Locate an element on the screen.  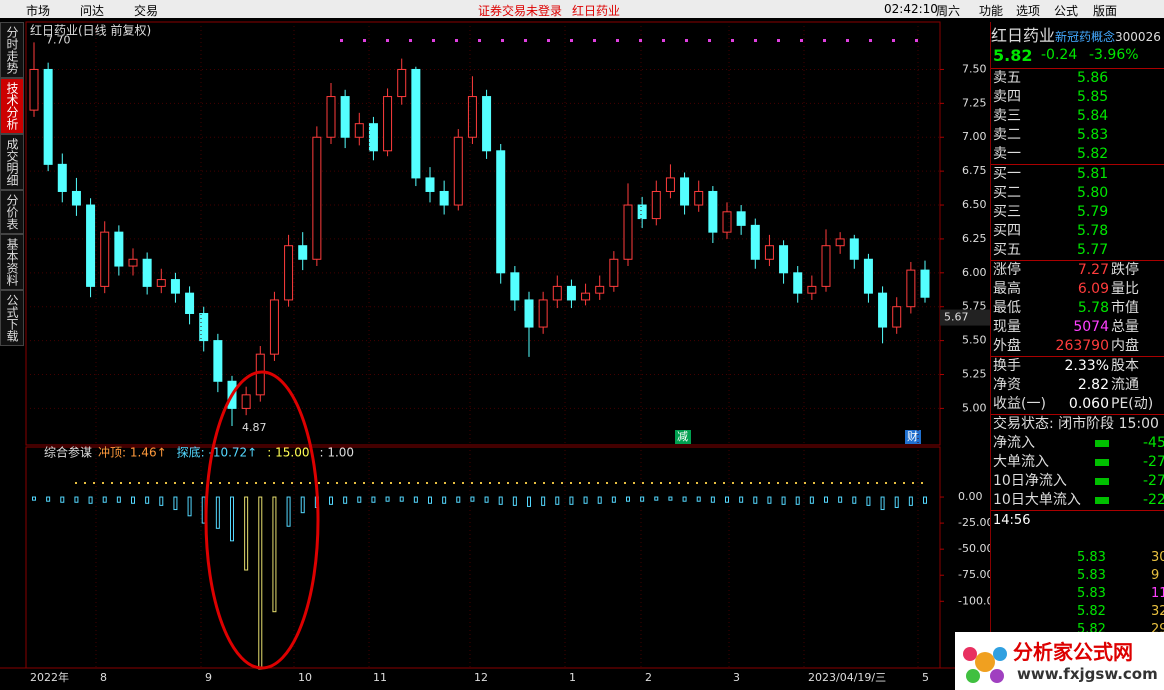
y-tick-label: 7.00 is located at coordinates (974, 136).